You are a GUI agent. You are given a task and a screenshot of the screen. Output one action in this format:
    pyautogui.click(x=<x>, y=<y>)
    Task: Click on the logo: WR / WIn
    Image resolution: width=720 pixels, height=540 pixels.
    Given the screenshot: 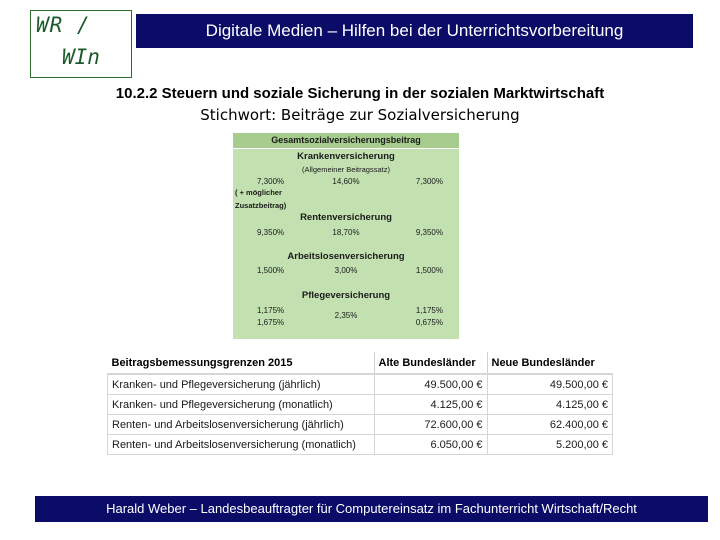 What is the action you would take?
    pyautogui.click(x=81, y=44)
    